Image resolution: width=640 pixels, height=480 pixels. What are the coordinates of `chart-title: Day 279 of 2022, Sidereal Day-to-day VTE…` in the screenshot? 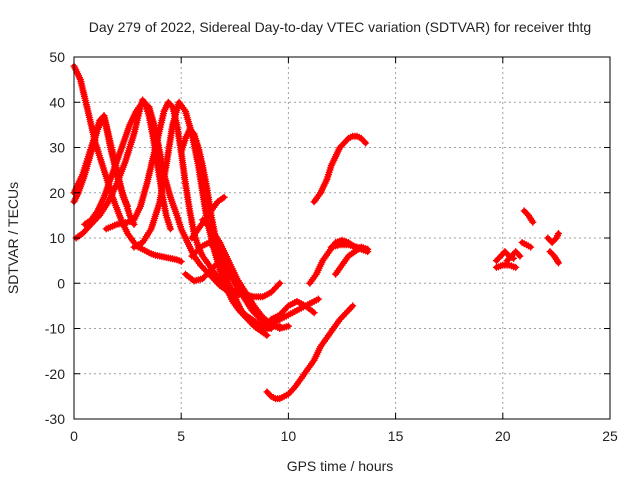 It's located at (340, 27).